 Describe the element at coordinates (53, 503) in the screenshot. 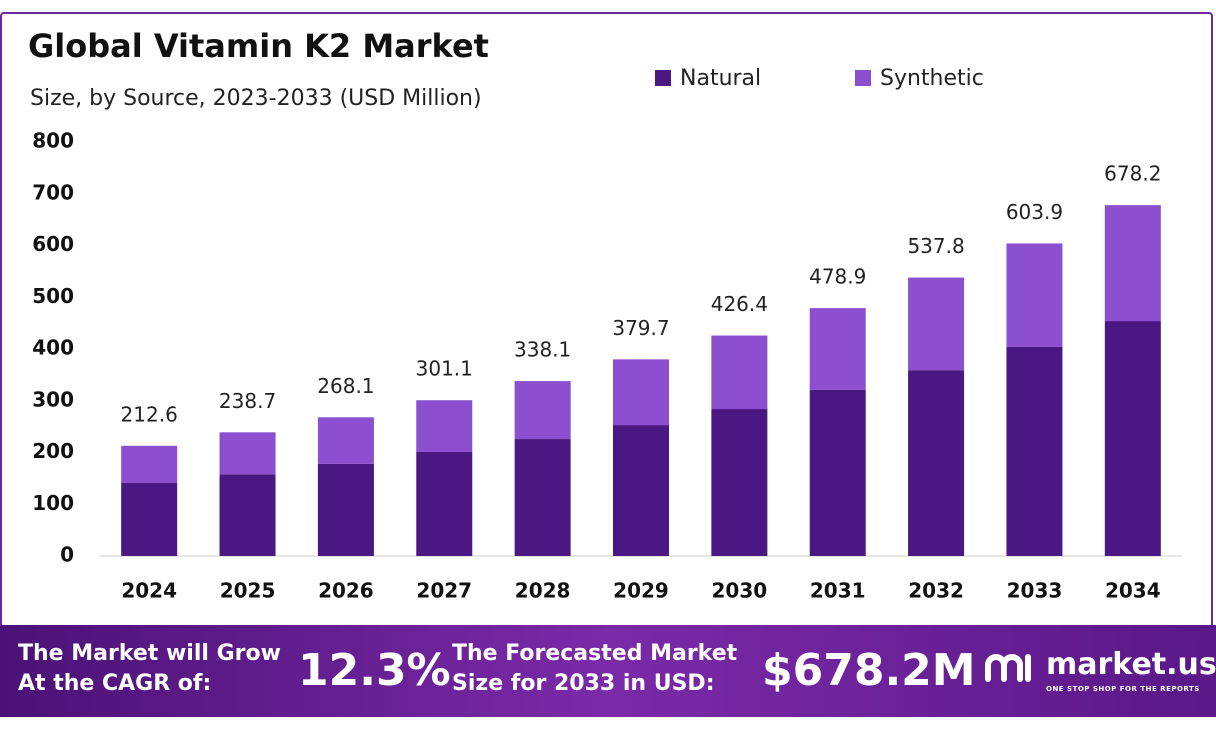

I see `y-tick-label: 100` at that location.